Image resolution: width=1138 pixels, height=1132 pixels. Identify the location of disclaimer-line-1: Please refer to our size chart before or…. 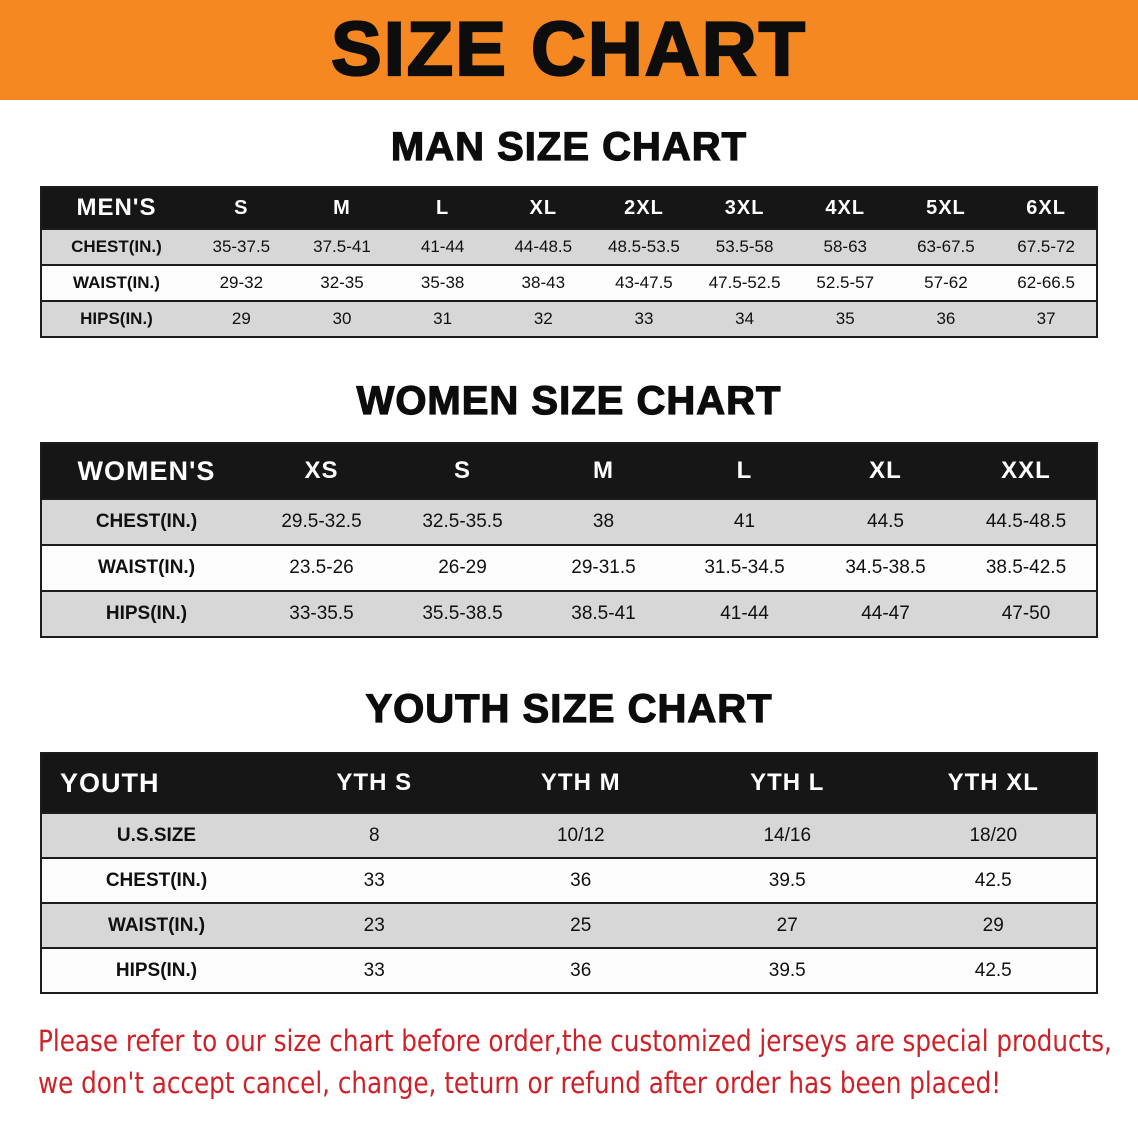
(575, 1041).